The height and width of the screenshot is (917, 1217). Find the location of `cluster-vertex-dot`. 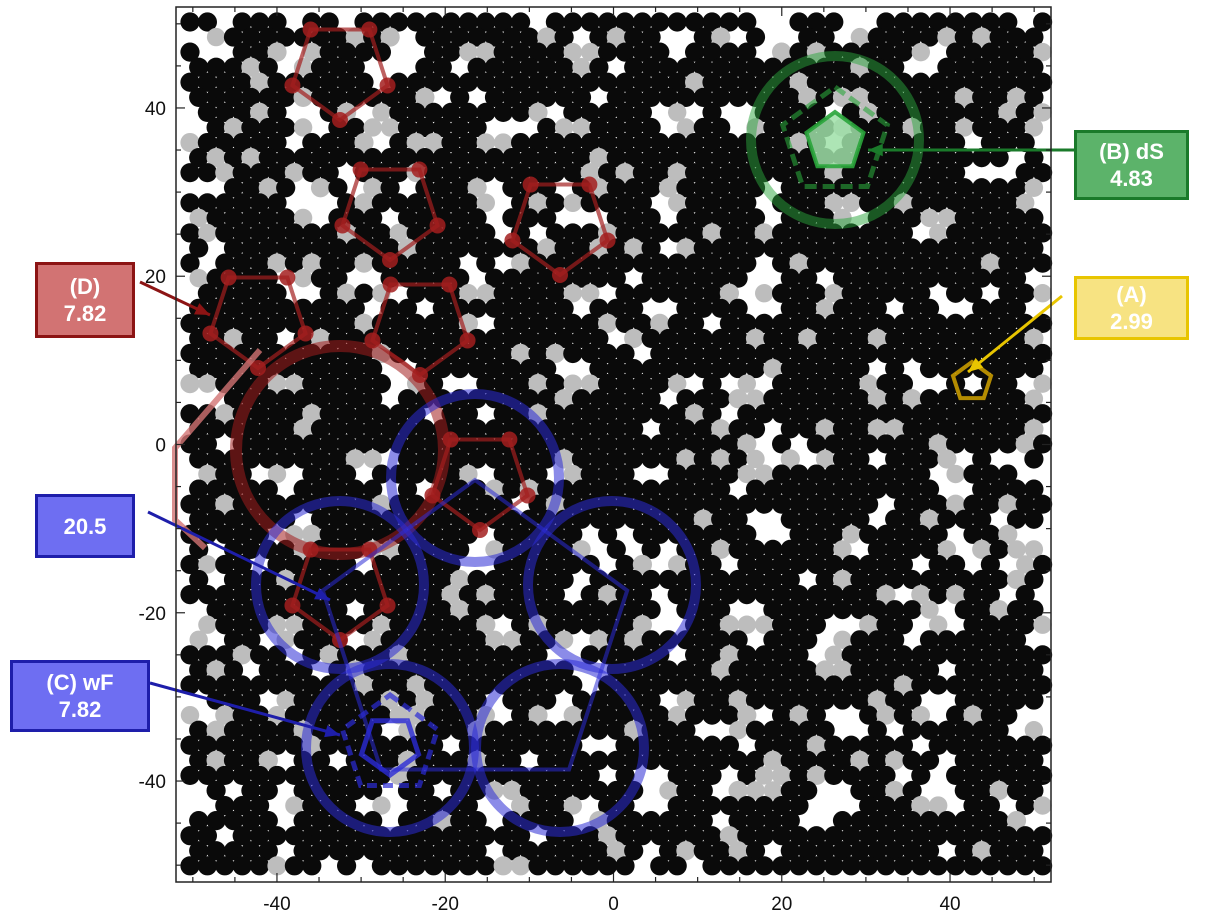

cluster-vertex-dot is located at coordinates (480, 530).